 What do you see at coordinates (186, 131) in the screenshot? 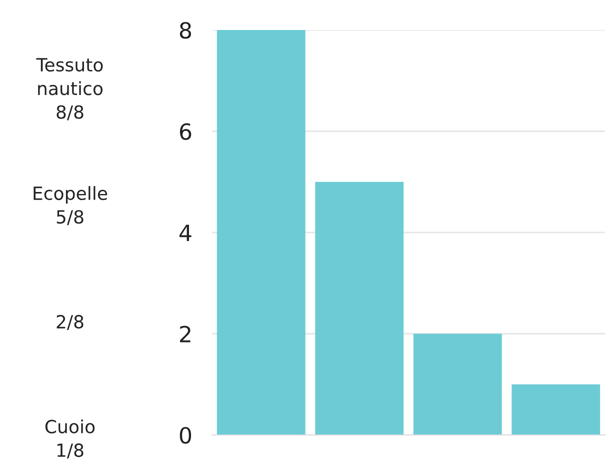
I see `y-tick-label: 6` at bounding box center [186, 131].